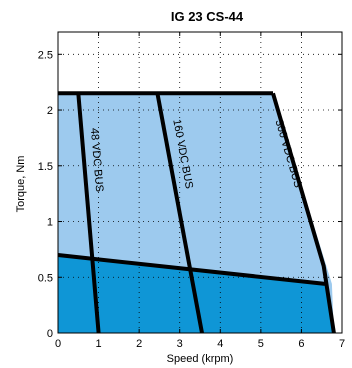 The height and width of the screenshot is (368, 352). I want to click on x-tick-label: 1, so click(99, 344).